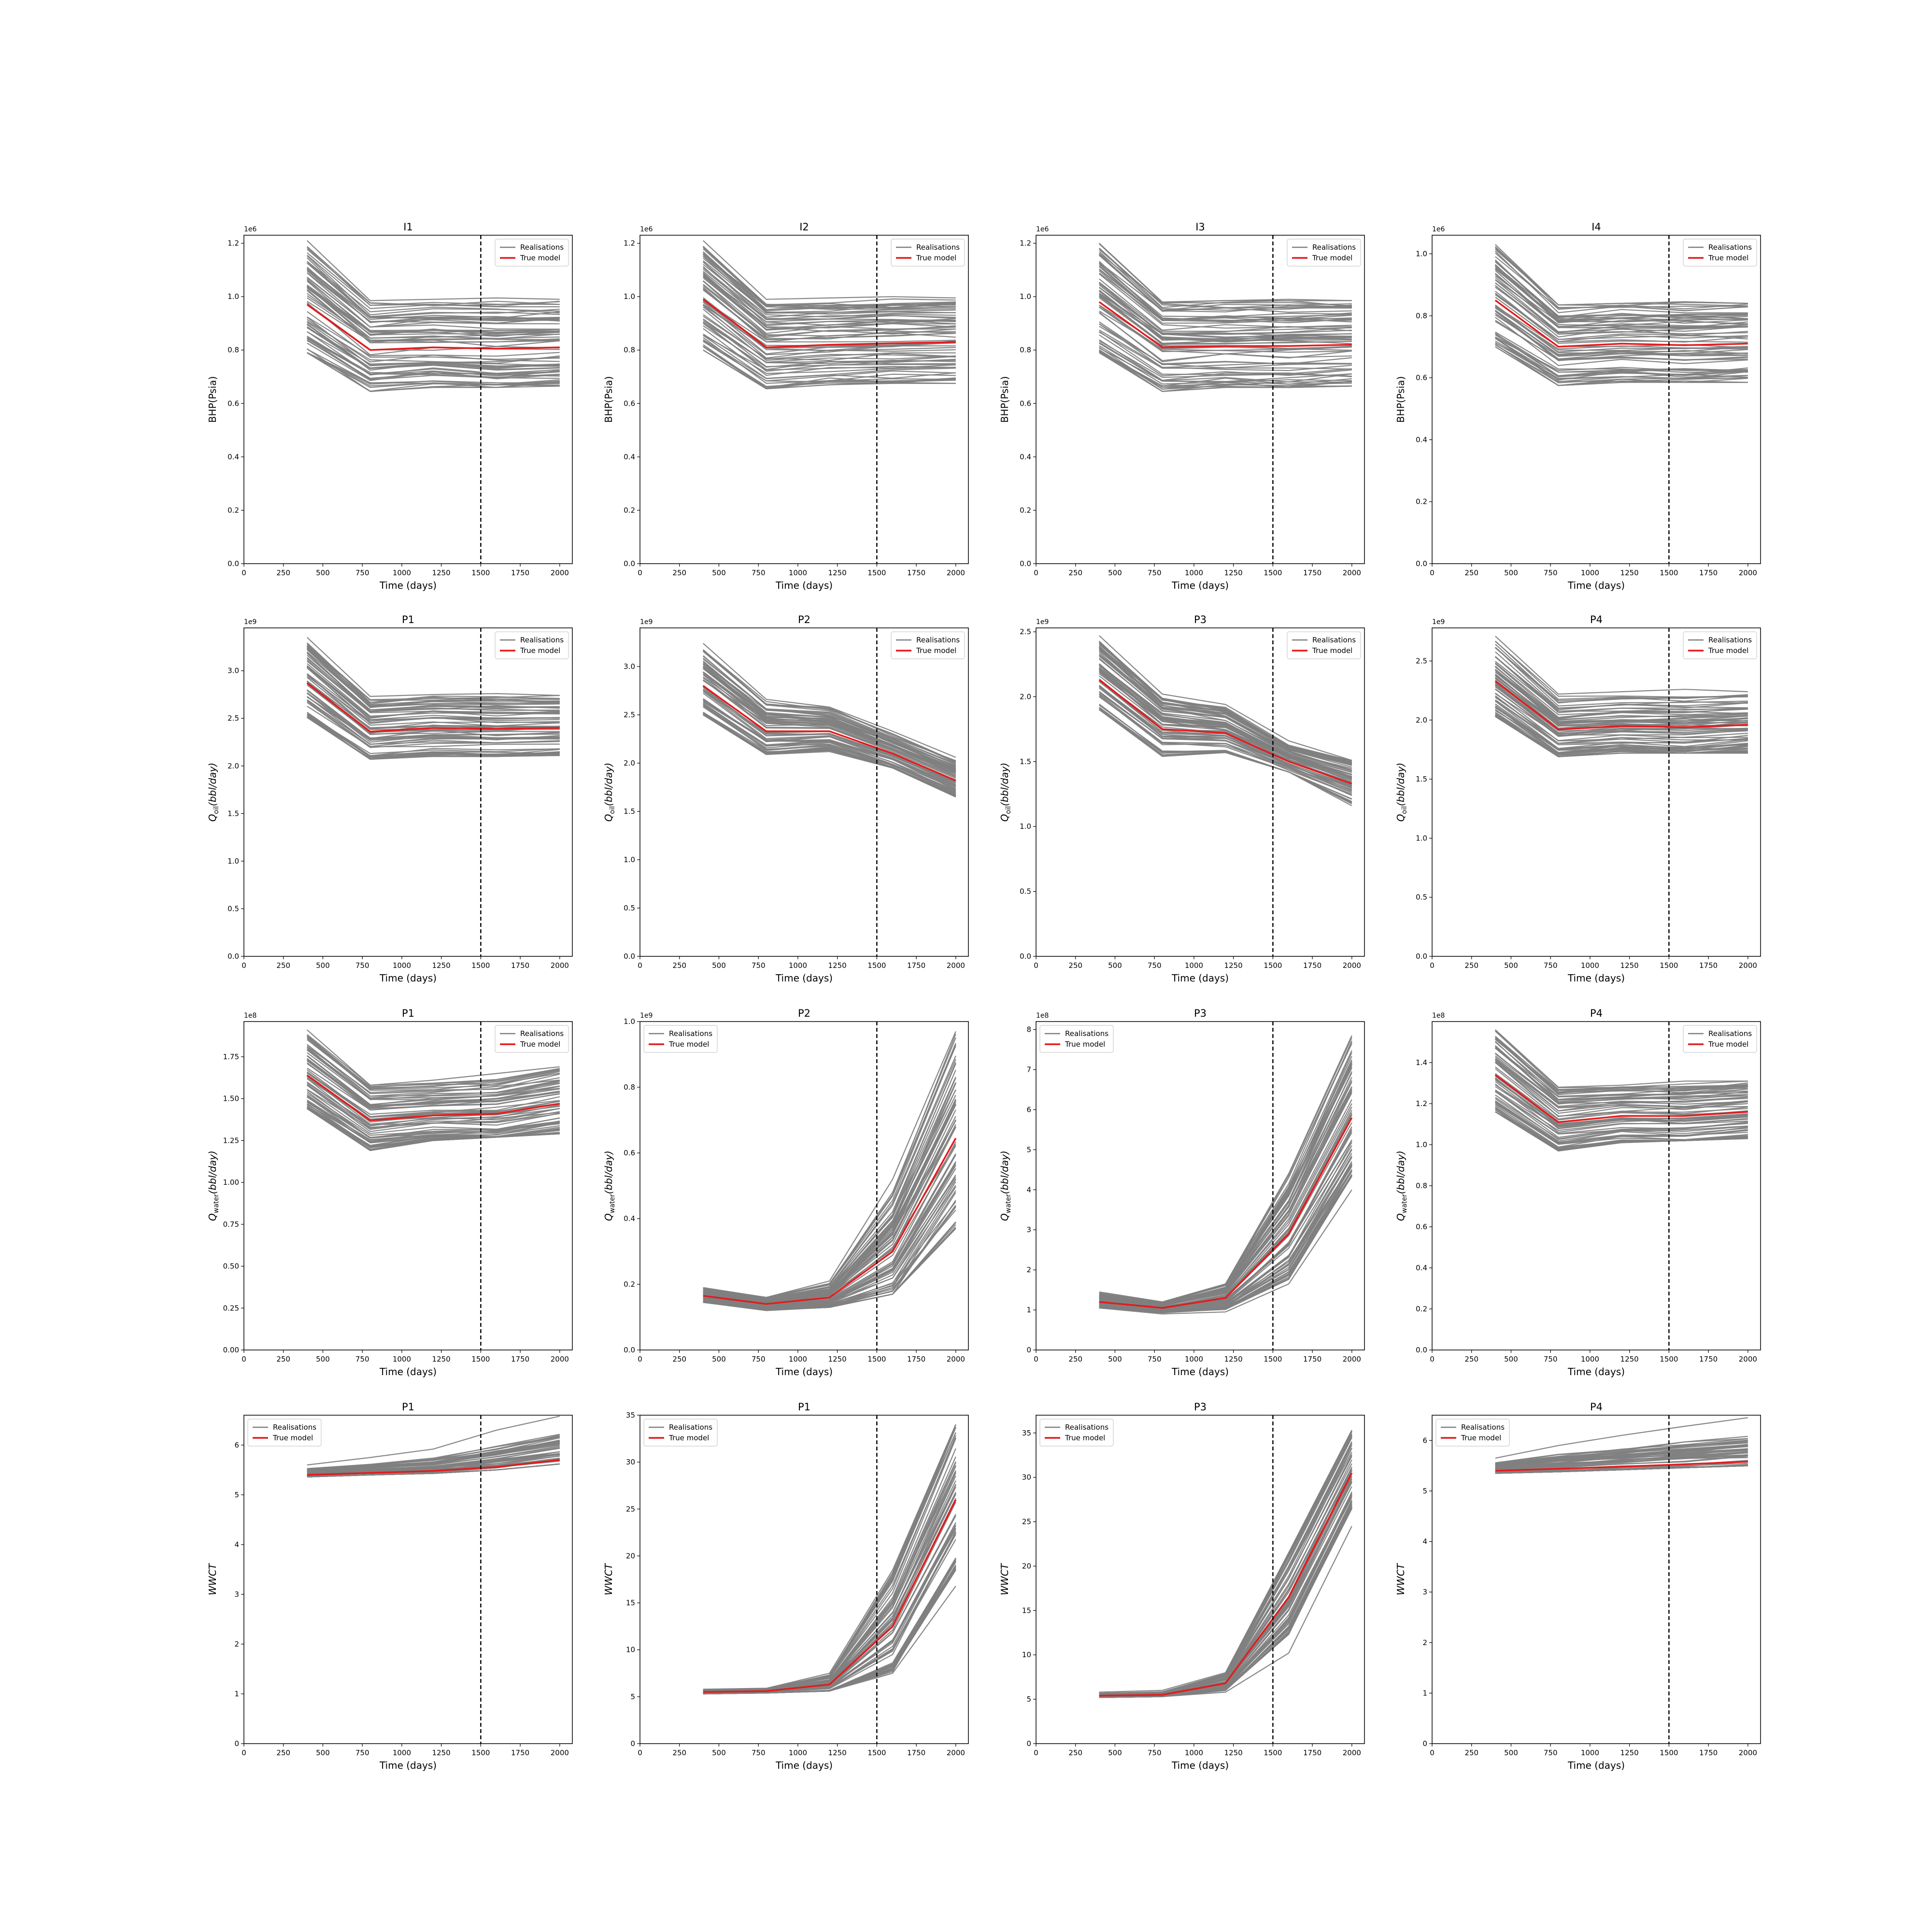 This screenshot has width=1932, height=1932. Describe the element at coordinates (630, 1509) in the screenshot. I see `y-tick-label: 25` at that location.